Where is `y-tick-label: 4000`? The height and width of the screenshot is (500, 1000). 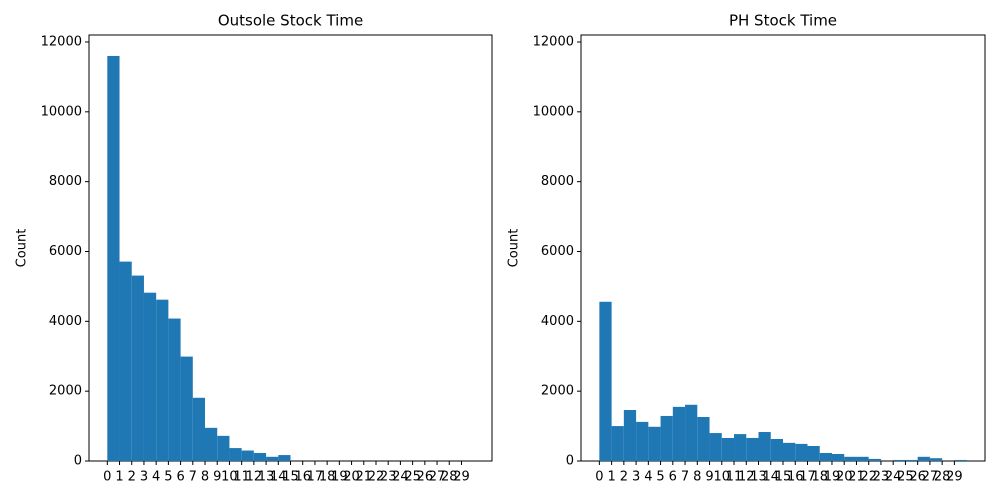
y-tick-label: 4000 is located at coordinates (557, 321).